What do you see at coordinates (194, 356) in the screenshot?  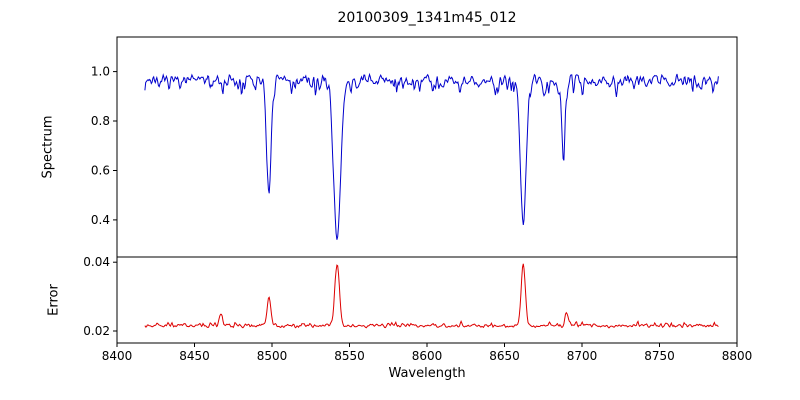 I see `x-tick-label: 8450` at bounding box center [194, 356].